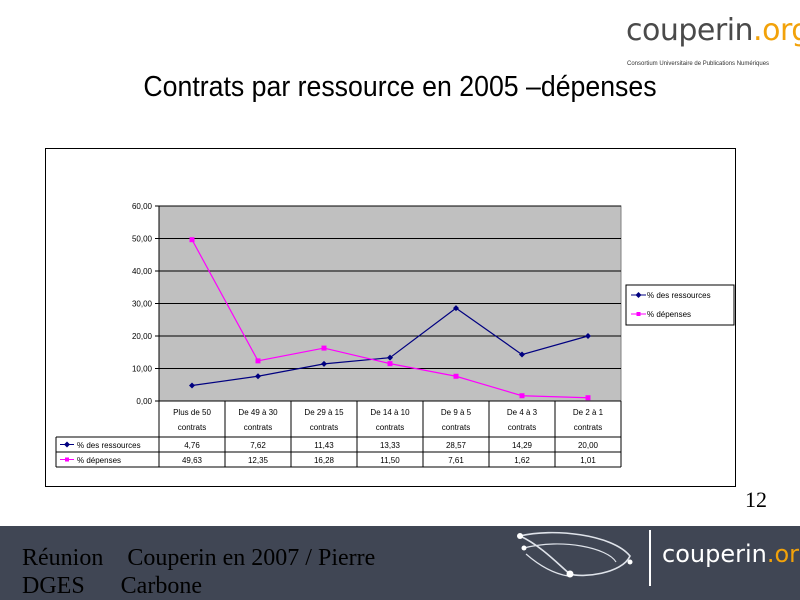 This screenshot has width=800, height=600. Describe the element at coordinates (142, 369) in the screenshot. I see `y-tick-label: 10,00` at that location.